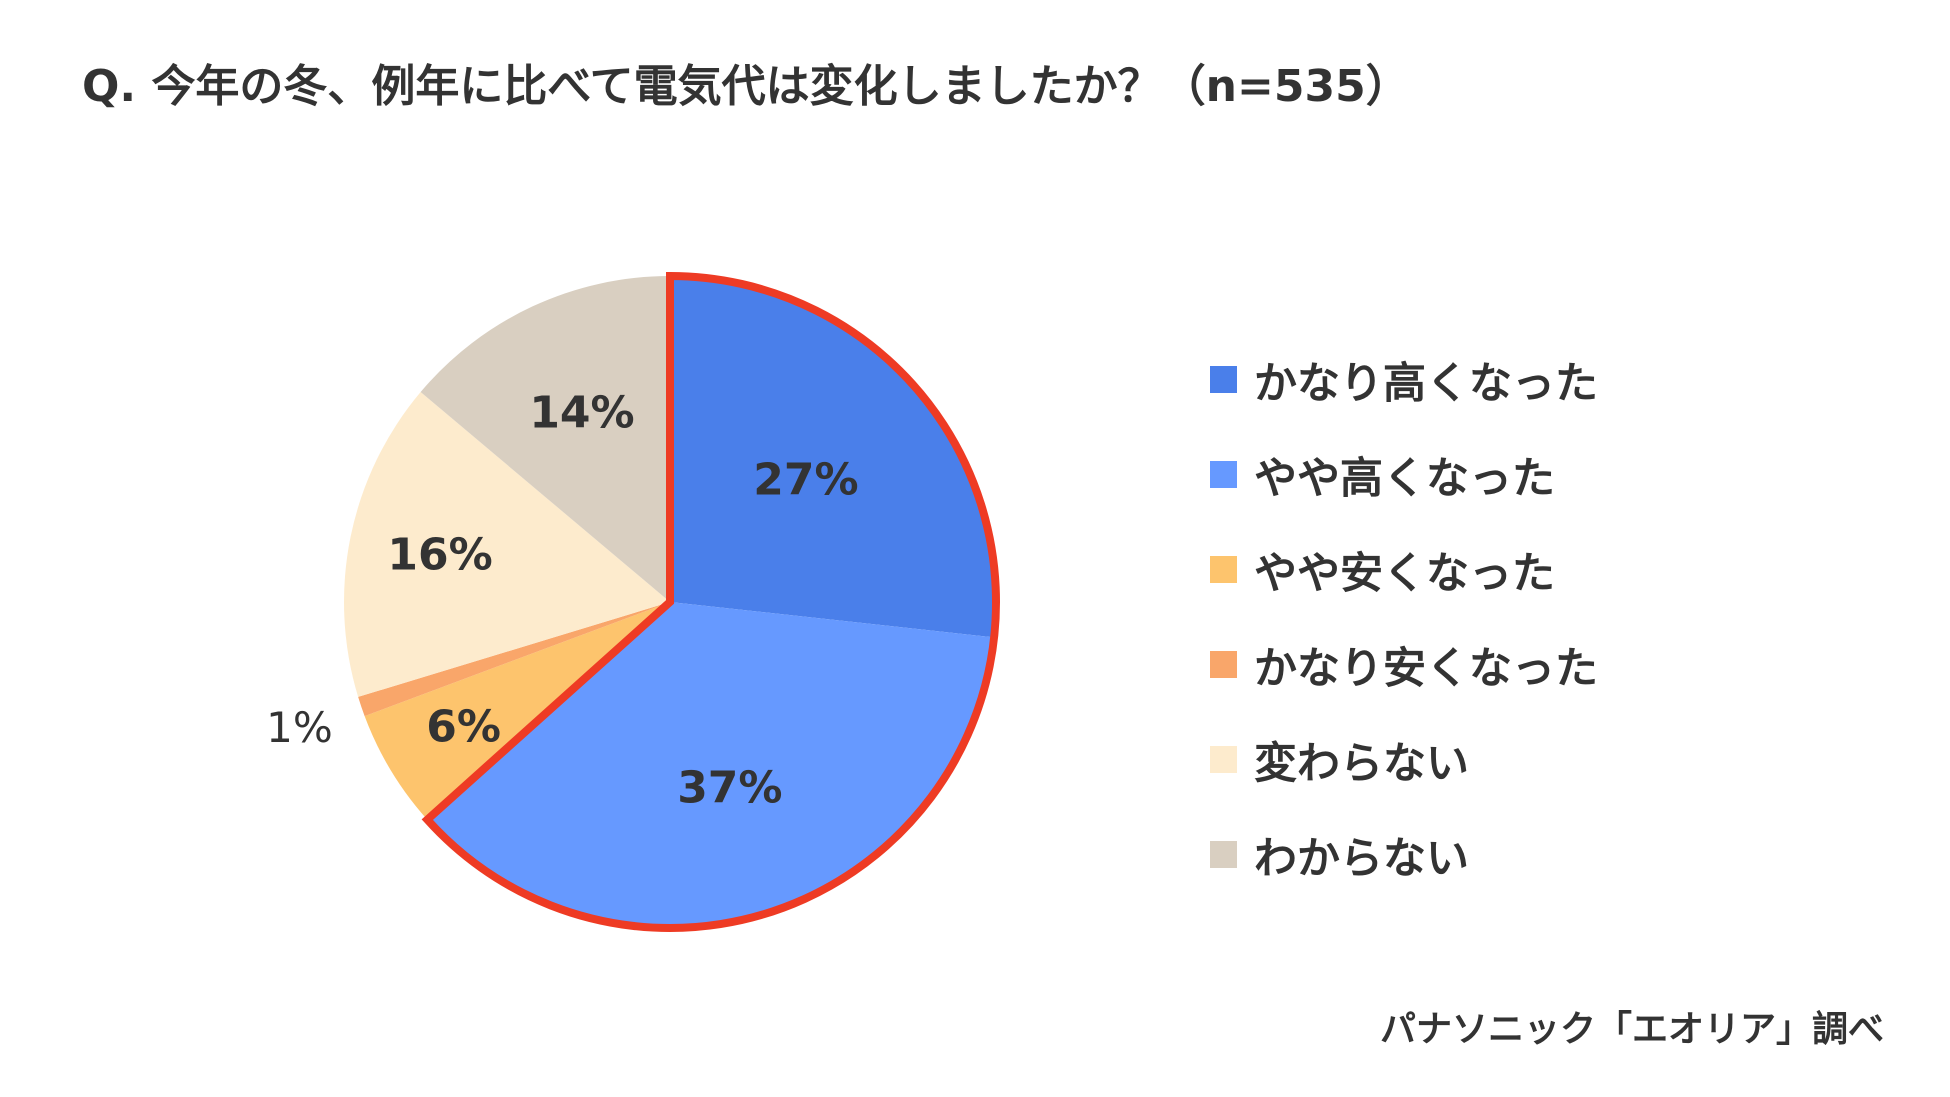 The width and height of the screenshot is (1950, 1097). What do you see at coordinates (1404, 573) in the screenshot?
I see `legend-label: やや安くなった` at bounding box center [1404, 573].